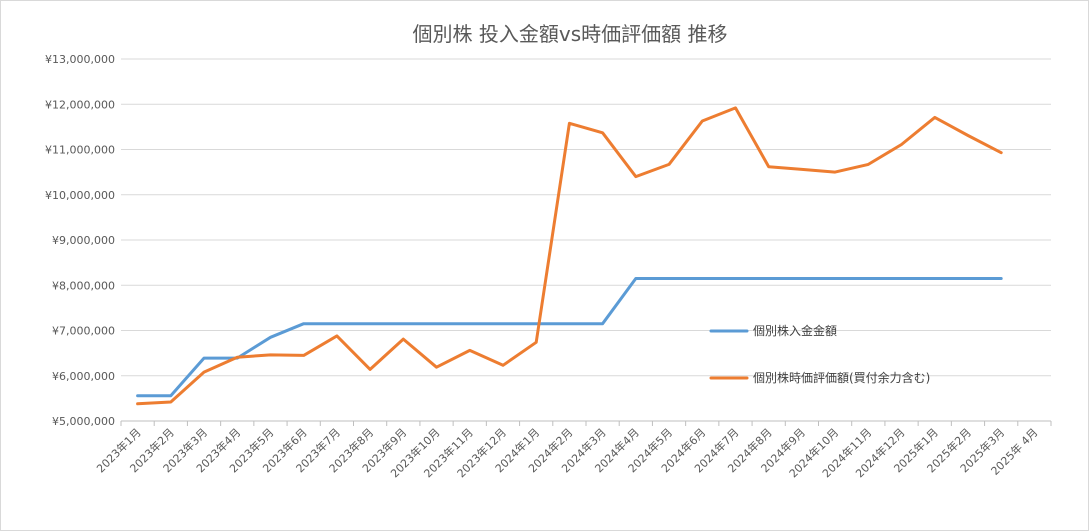  Describe the element at coordinates (83, 421) in the screenshot. I see `y-tick-label: ¥5,000,000` at that location.